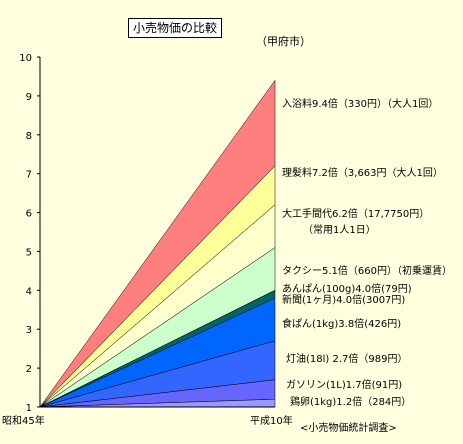 The width and height of the screenshot is (463, 444). What do you see at coordinates (175, 28) in the screenshot?
I see `chart-title: 小売物価の比較` at bounding box center [175, 28].